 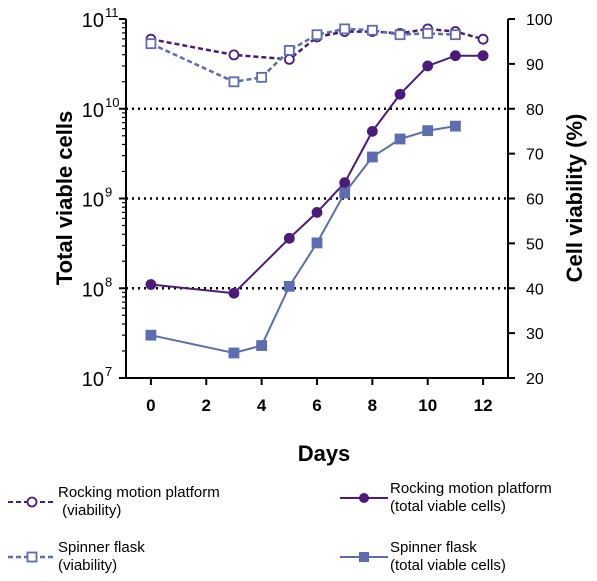 I want to click on x-axis-label: Days, so click(x=324, y=453).